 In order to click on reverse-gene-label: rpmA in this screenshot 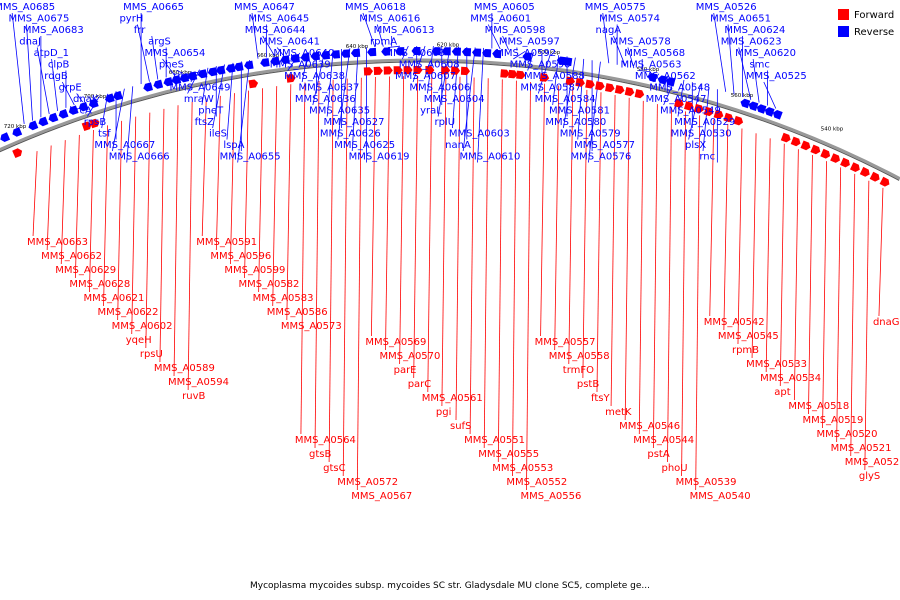, I will do `click(383, 42)`.